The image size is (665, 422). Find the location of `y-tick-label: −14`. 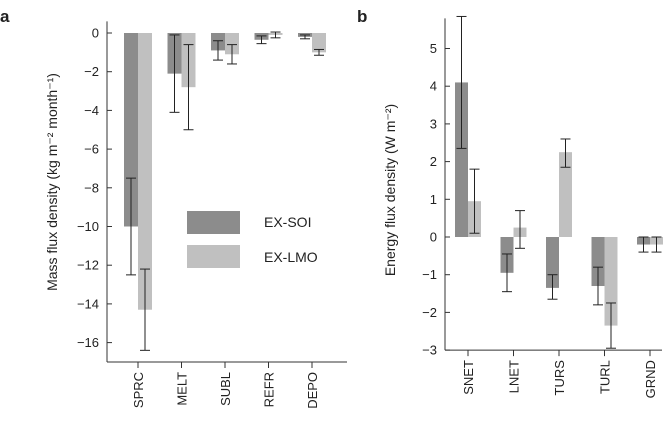

y-tick-label: −14 is located at coordinates (88, 303).